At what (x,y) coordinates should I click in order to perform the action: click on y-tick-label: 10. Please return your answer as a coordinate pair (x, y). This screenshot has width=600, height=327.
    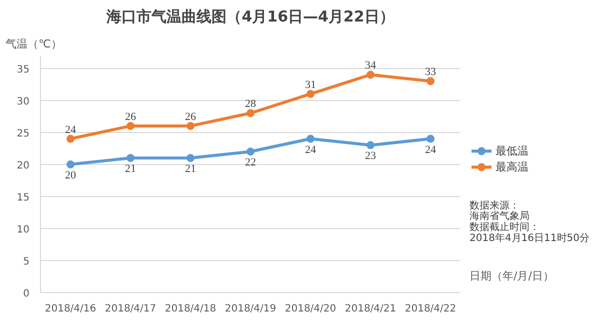
    Looking at the image, I should click on (23, 230).